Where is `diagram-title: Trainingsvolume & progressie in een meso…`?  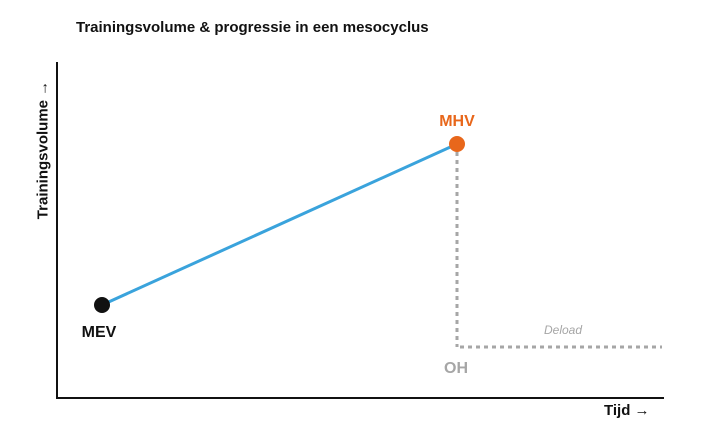 diagram-title: Trainingsvolume & progressie in een meso… is located at coordinates (252, 27).